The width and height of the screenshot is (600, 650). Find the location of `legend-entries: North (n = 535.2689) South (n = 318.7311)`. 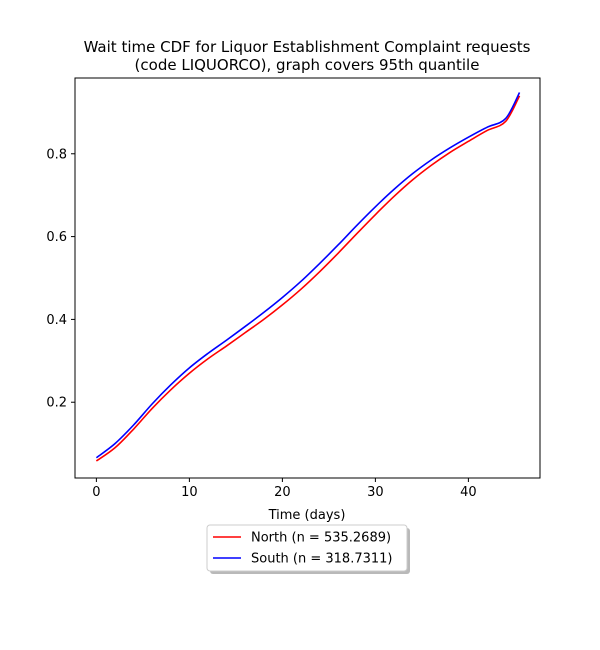

legend-entries: North (n = 535.2689) South (n = 318.7311) is located at coordinates (302, 549).